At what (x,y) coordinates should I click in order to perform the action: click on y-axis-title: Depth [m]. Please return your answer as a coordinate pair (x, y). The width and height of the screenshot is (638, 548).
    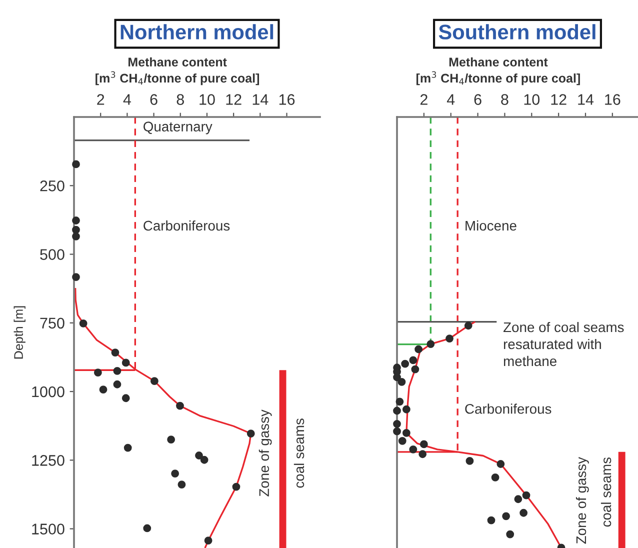
    Looking at the image, I should click on (20, 332).